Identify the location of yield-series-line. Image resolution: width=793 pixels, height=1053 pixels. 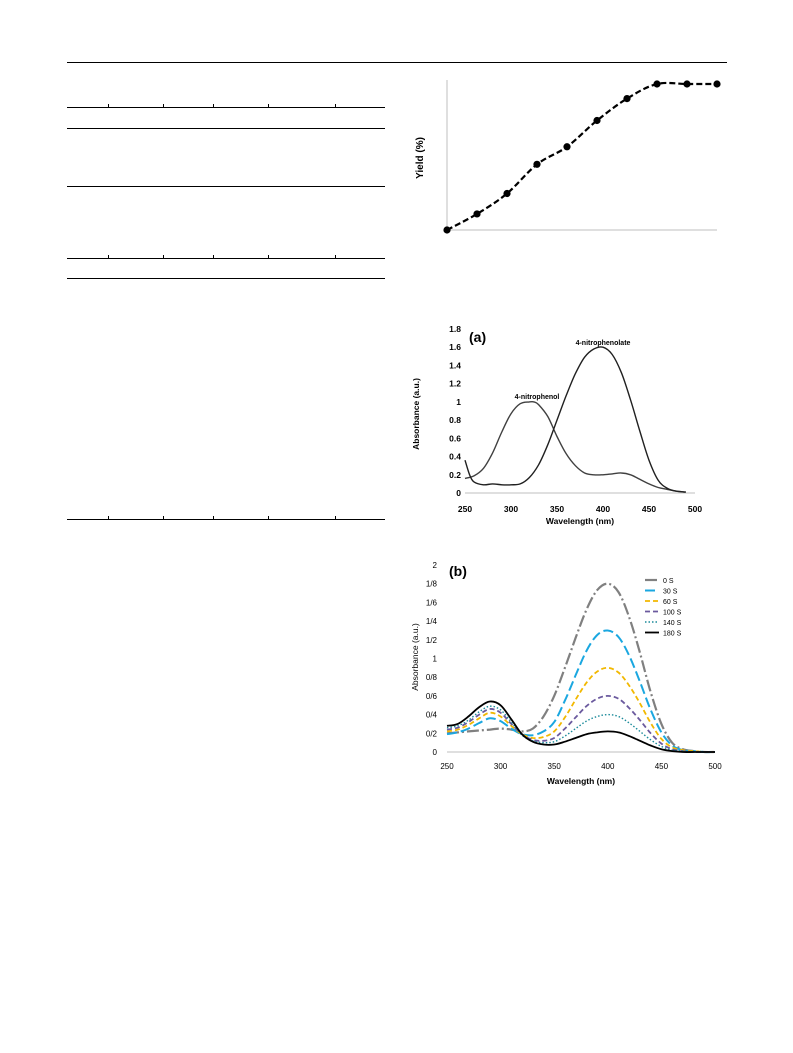
(581, 156).